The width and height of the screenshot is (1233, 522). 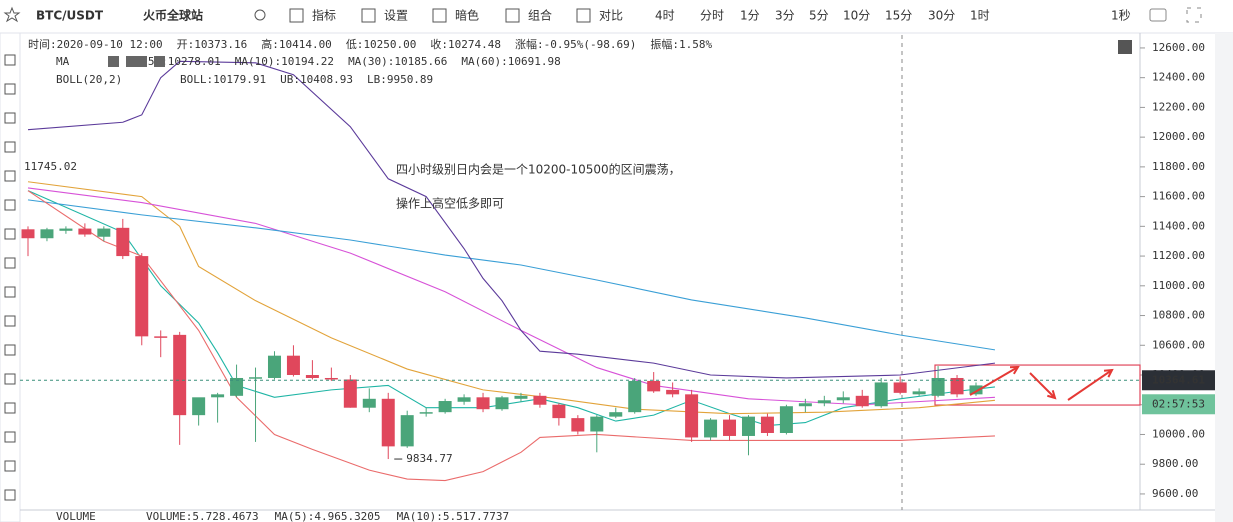 I want to click on camera-icon, so click(x=1158, y=15).